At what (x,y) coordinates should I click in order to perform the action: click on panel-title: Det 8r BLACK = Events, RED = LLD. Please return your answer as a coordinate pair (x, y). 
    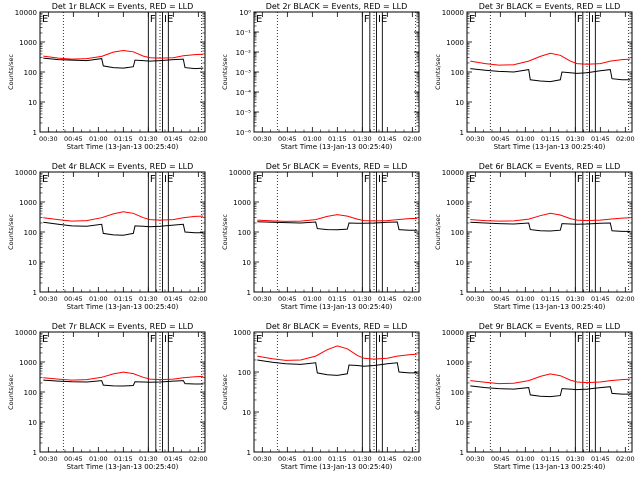
    Looking at the image, I should click on (337, 326).